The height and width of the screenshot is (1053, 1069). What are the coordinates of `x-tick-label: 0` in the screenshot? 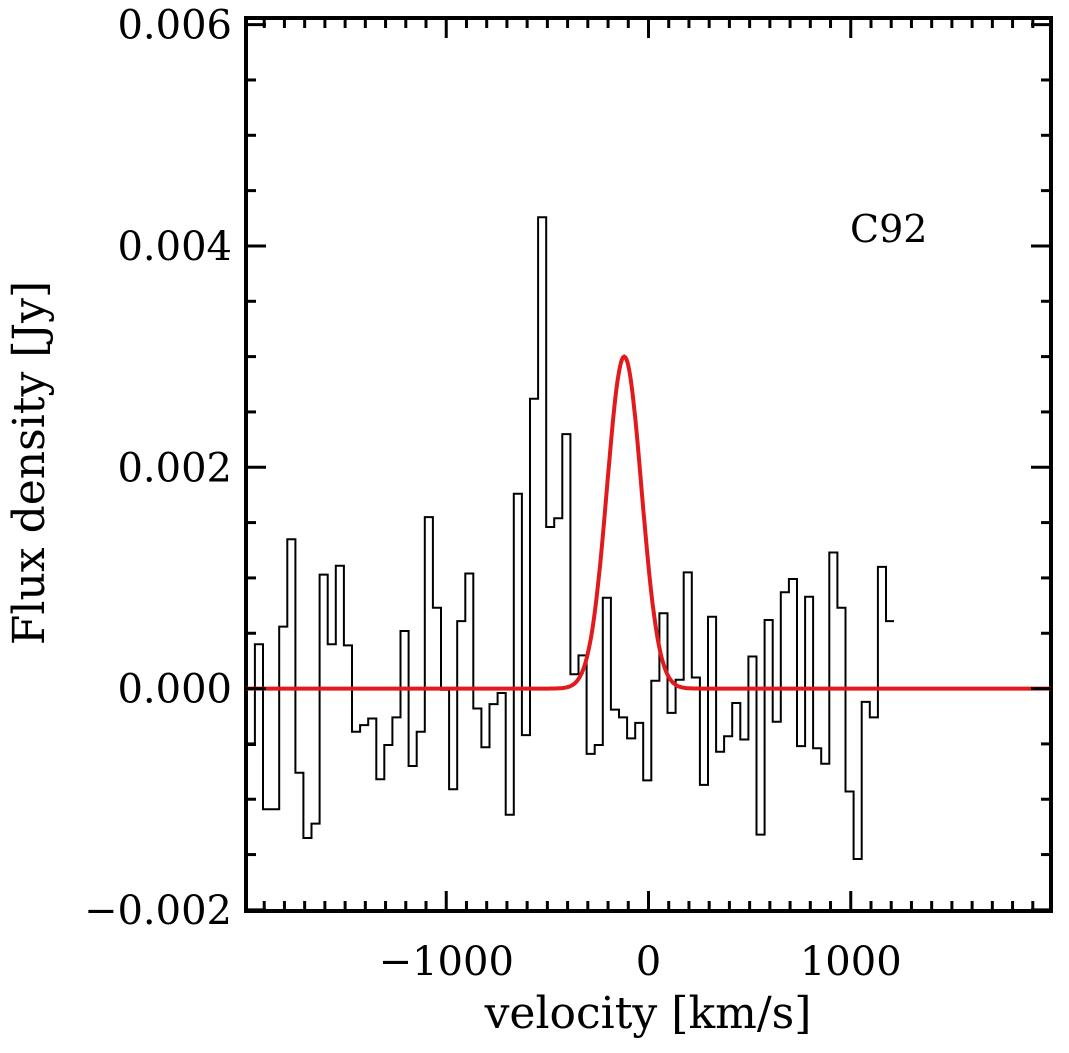 It's located at (648, 962).